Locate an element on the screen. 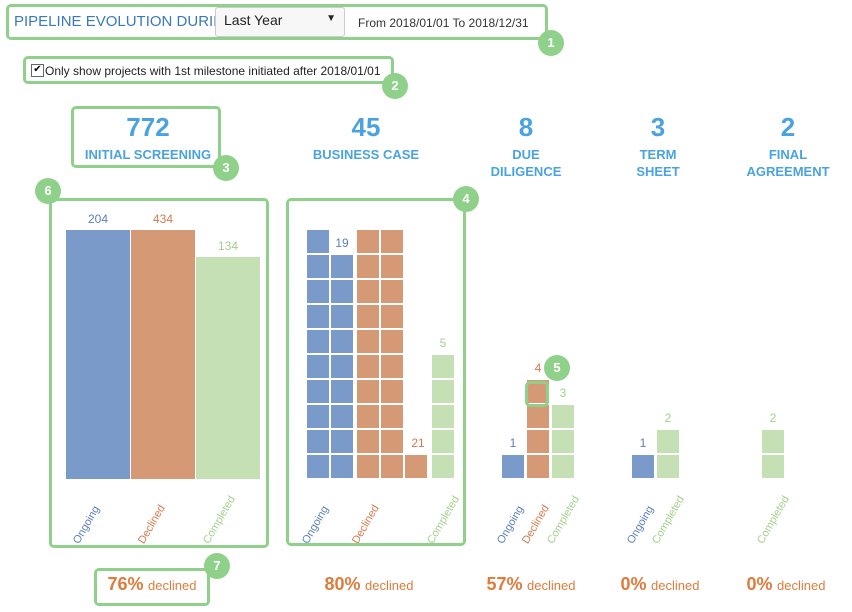  declined-pct: 57% is located at coordinates (504, 584).